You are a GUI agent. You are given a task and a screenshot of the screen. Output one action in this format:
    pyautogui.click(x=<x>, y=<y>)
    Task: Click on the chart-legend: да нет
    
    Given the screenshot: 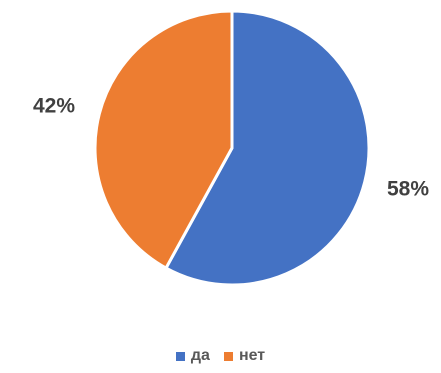 What is the action you would take?
    pyautogui.click(x=220, y=356)
    